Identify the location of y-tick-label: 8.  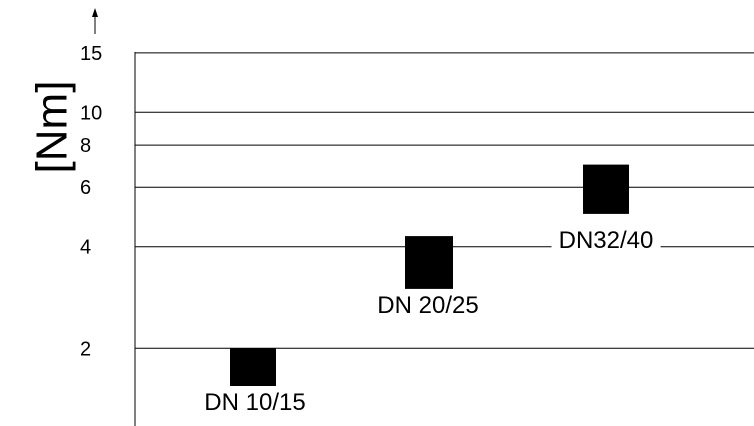
(85, 146).